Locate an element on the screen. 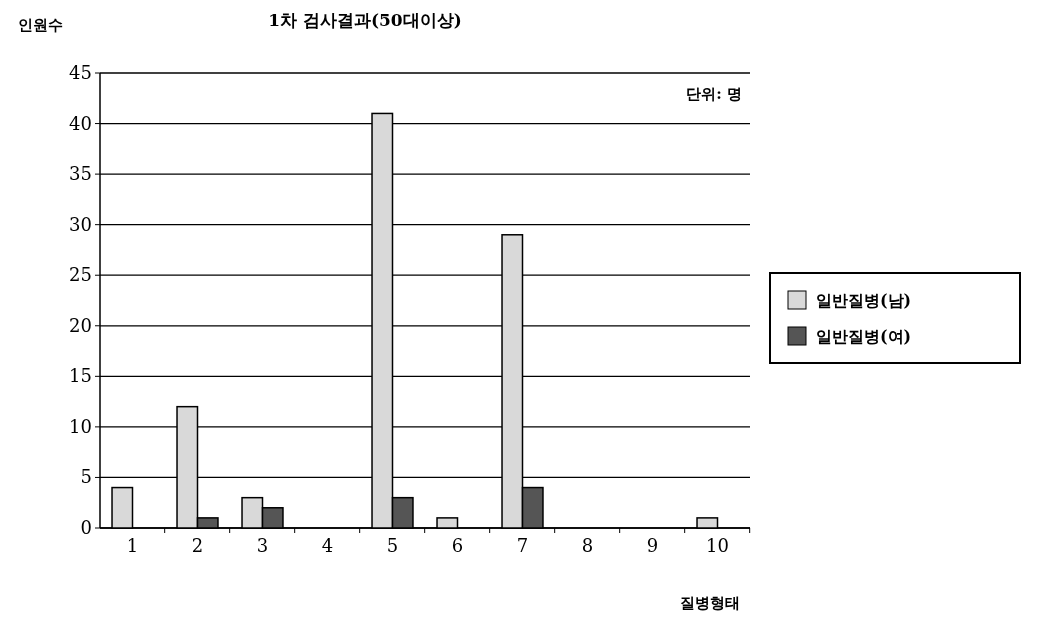 This screenshot has width=1039, height=636. chart-title: 1차 검사결과(50대이상) is located at coordinates (365, 20).